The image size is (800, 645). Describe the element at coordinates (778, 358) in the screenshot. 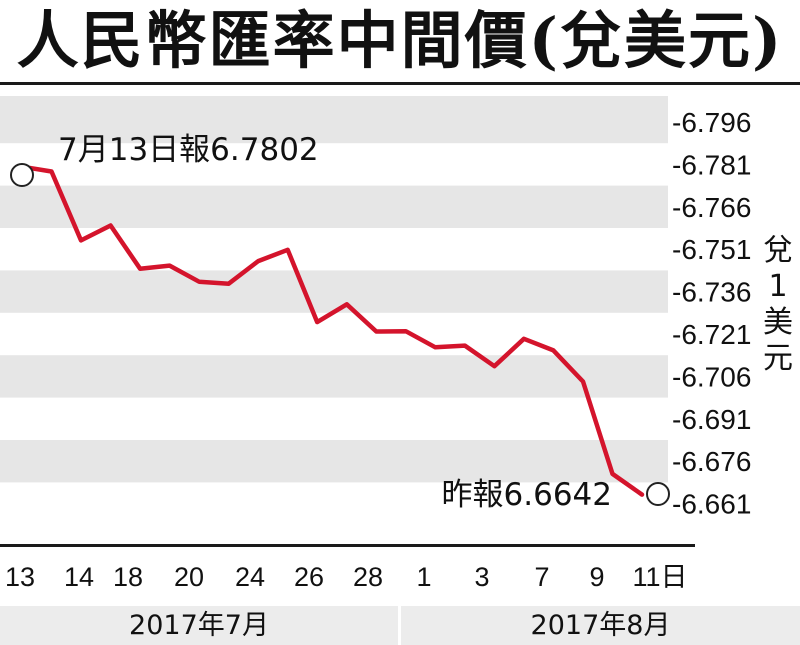

I see `y-axis-label-char: 元` at that location.